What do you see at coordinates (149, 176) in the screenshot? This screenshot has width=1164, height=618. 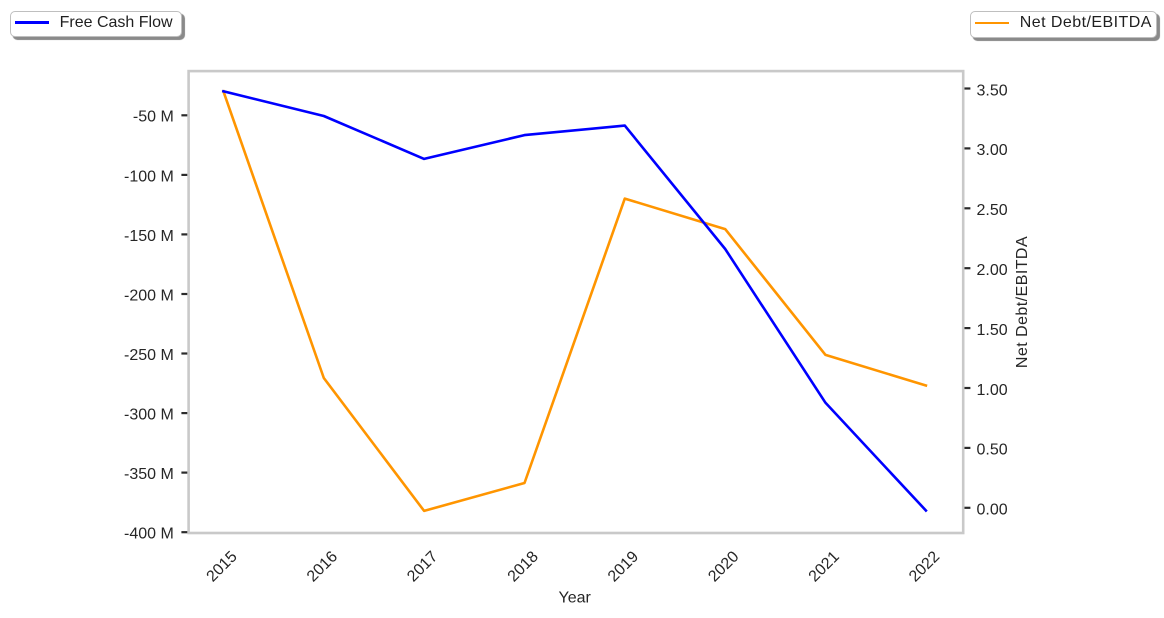 I see `svg-text: -100 M` at bounding box center [149, 176].